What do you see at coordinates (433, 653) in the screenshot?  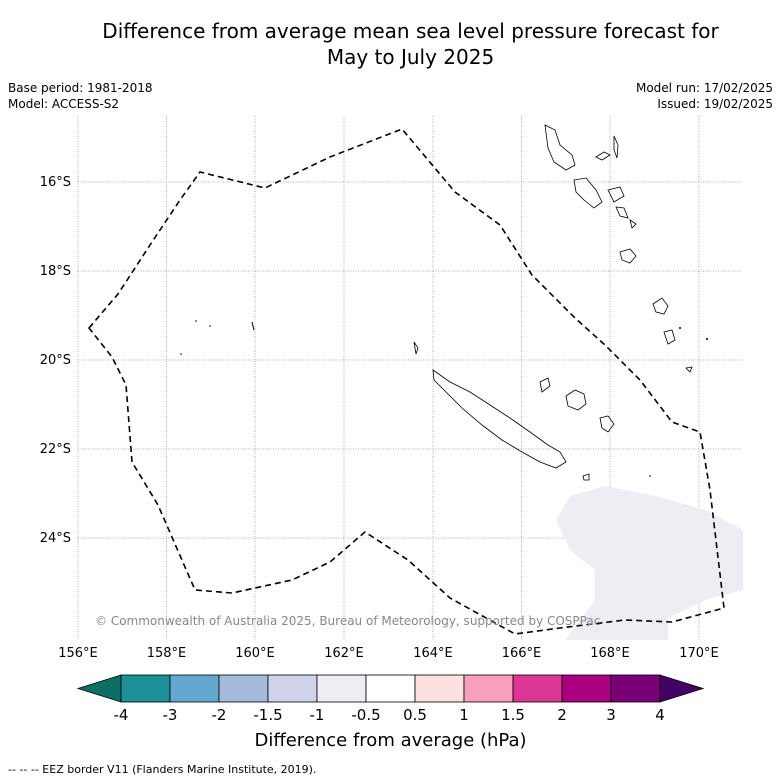 I see `lon-tick-164e: 164°E` at bounding box center [433, 653].